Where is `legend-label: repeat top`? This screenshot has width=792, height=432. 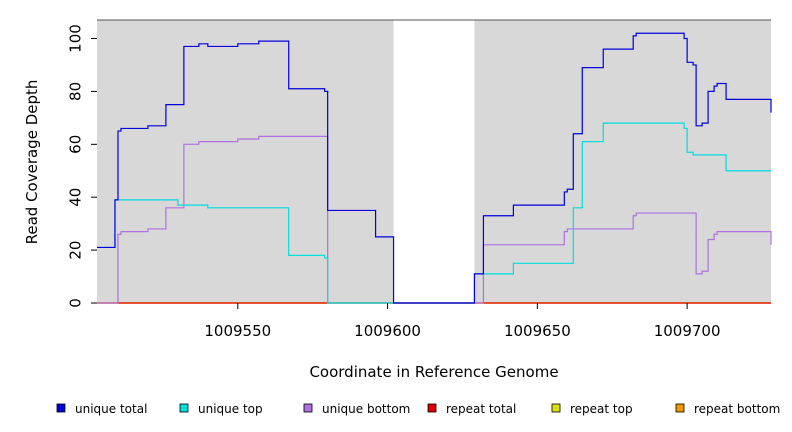 legend-label: repeat top is located at coordinates (601, 409).